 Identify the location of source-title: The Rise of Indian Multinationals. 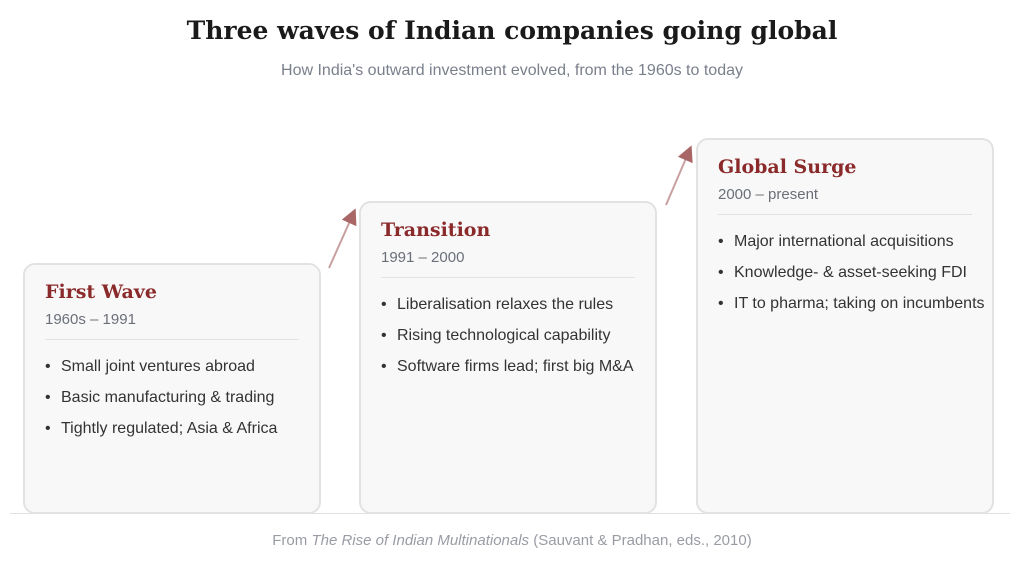
(420, 540).